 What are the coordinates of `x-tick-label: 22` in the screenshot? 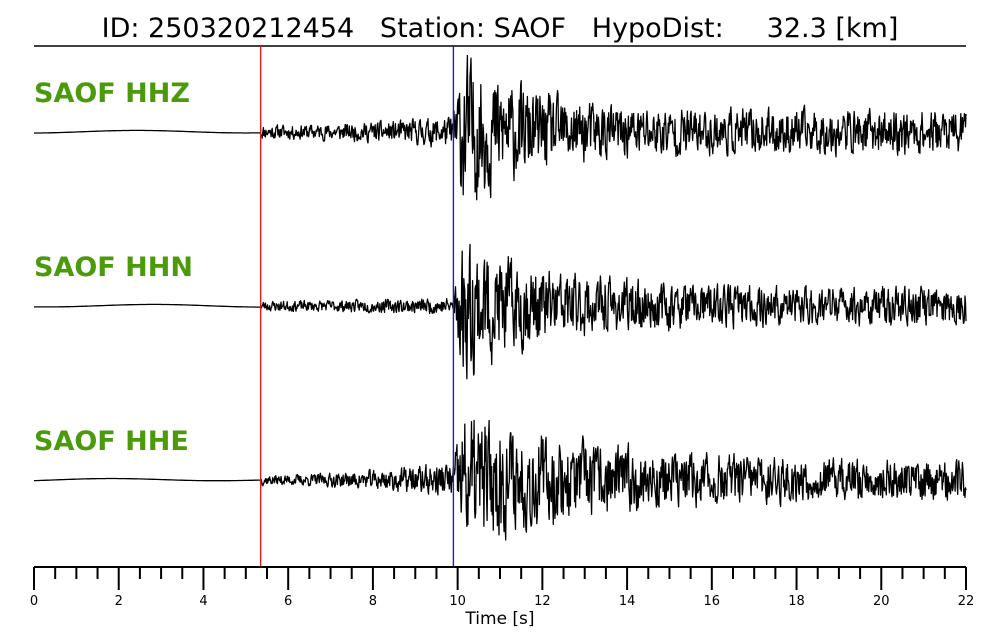 It's located at (966, 601).